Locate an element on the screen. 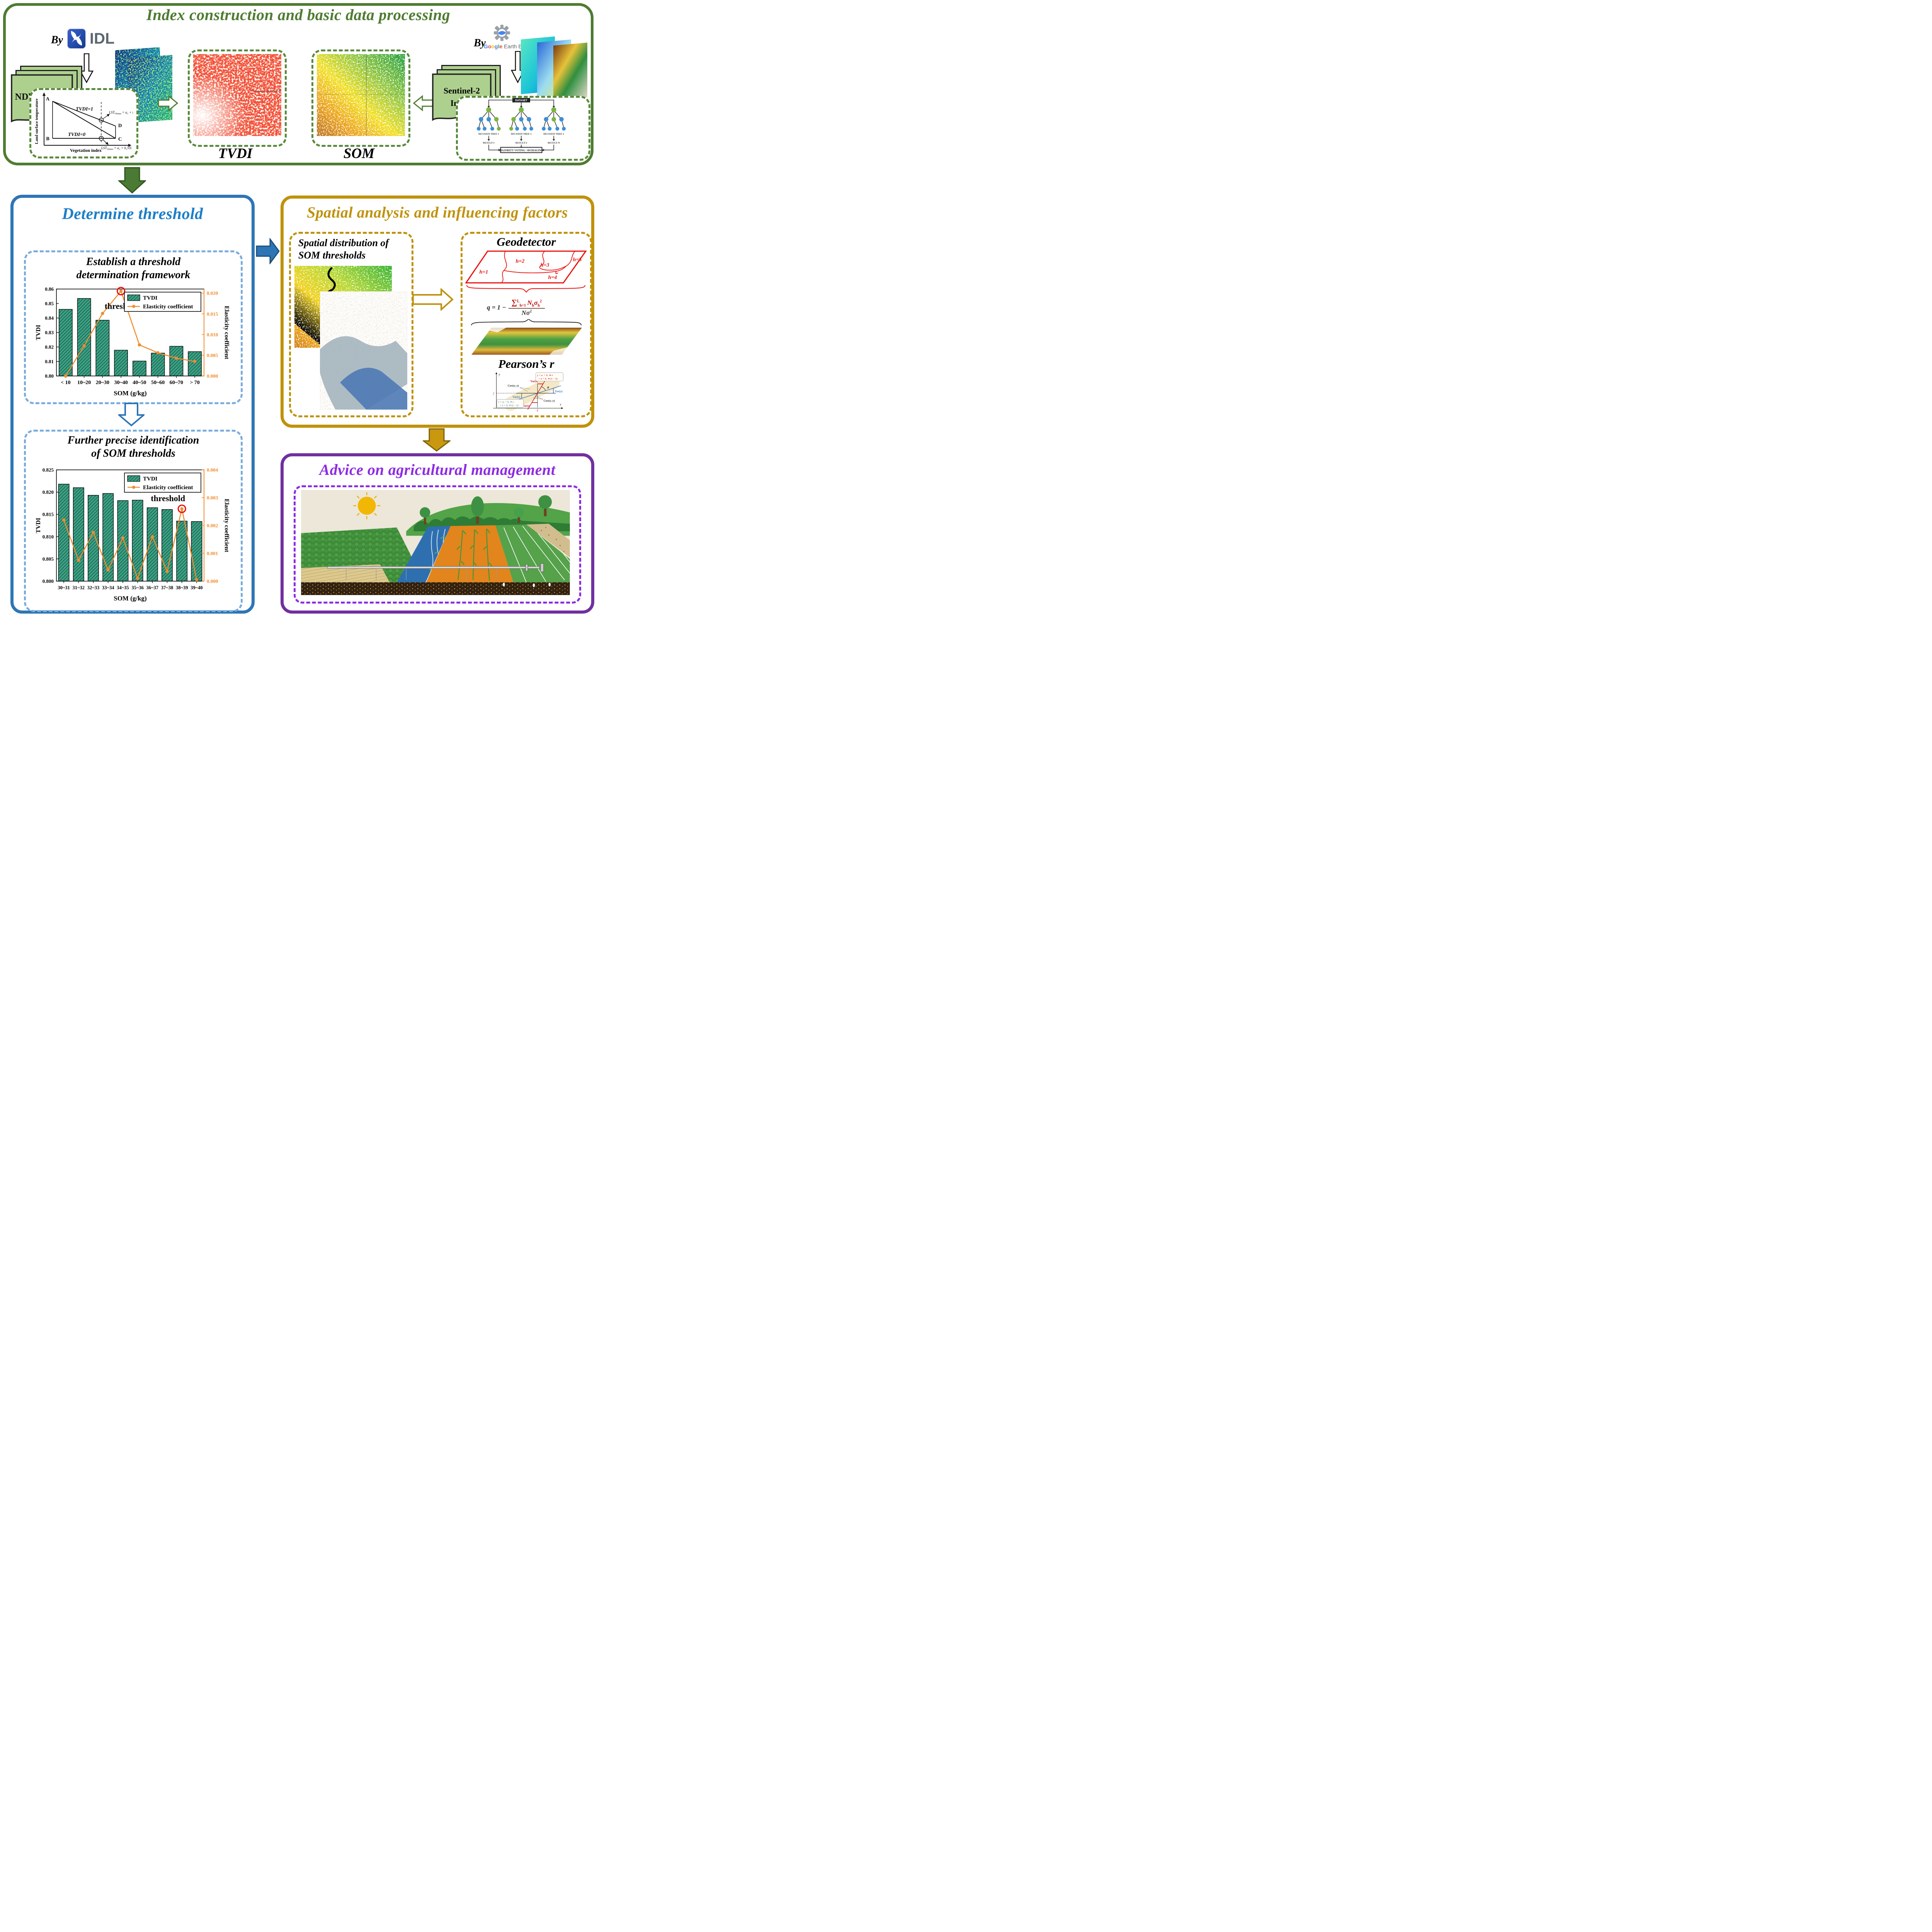 The height and width of the screenshot is (1932, 1932). svg-text: 38~39 is located at coordinates (182, 588).